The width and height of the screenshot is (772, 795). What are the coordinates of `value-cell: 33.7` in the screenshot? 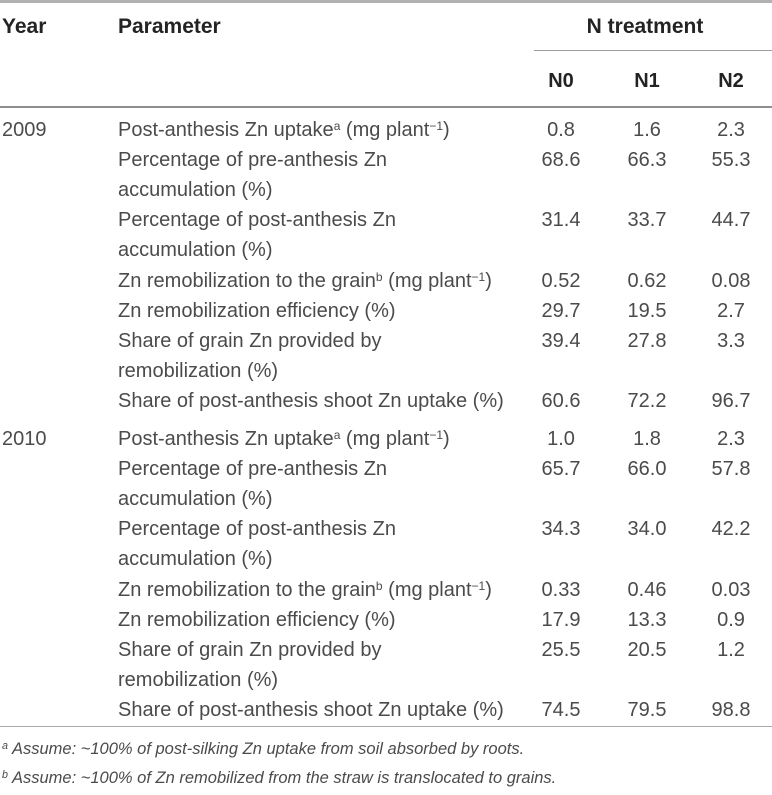 It's located at (647, 220).